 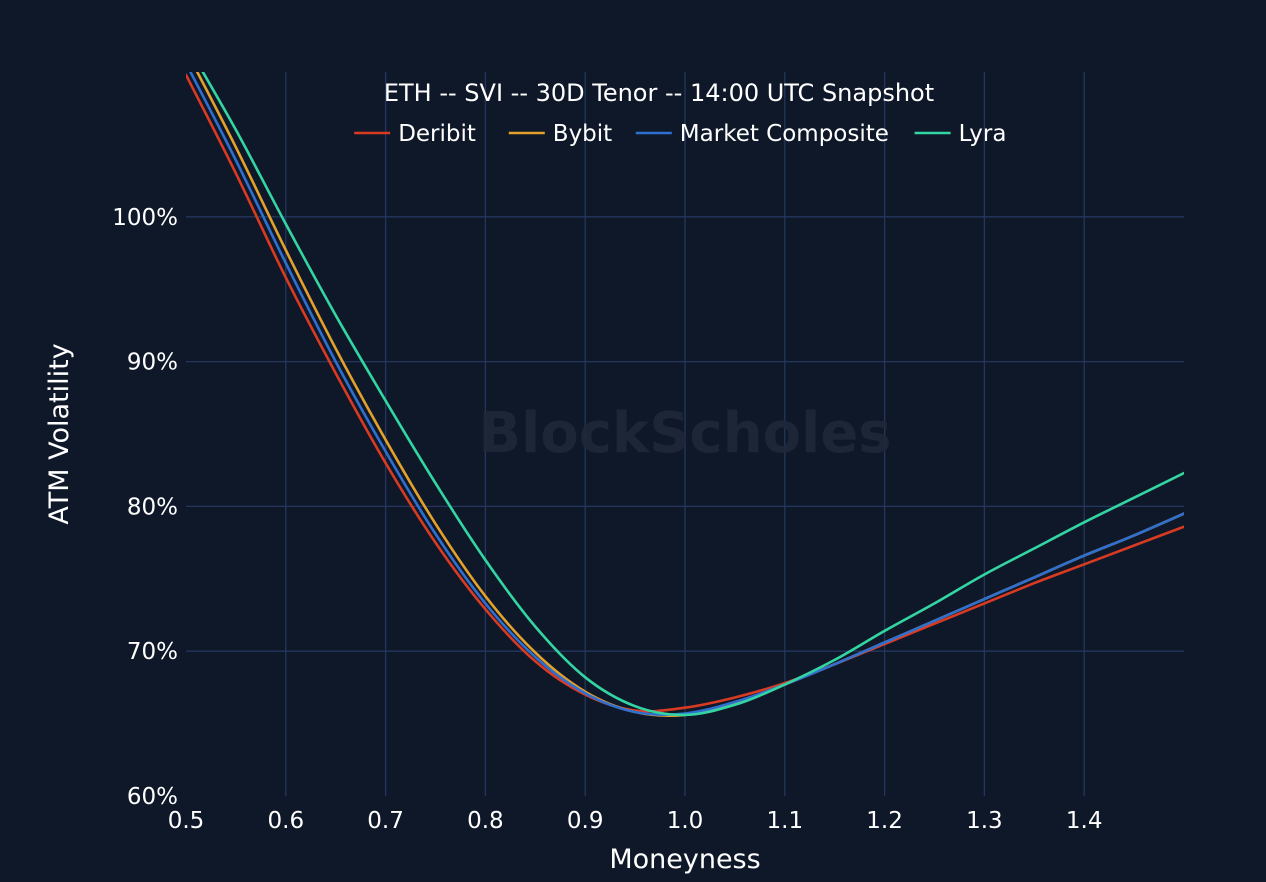 I want to click on y-tick-label: 80%, so click(x=152, y=507).